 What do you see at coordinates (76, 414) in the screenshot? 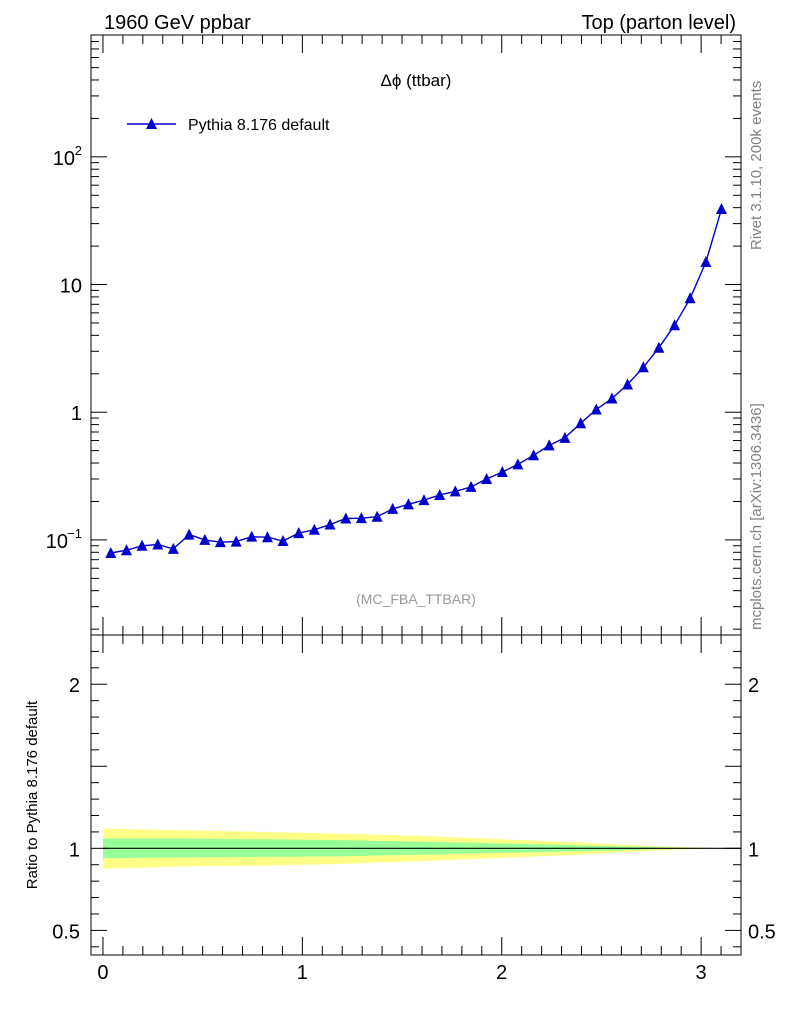
I see `main-ytick-label: 1` at bounding box center [76, 414].